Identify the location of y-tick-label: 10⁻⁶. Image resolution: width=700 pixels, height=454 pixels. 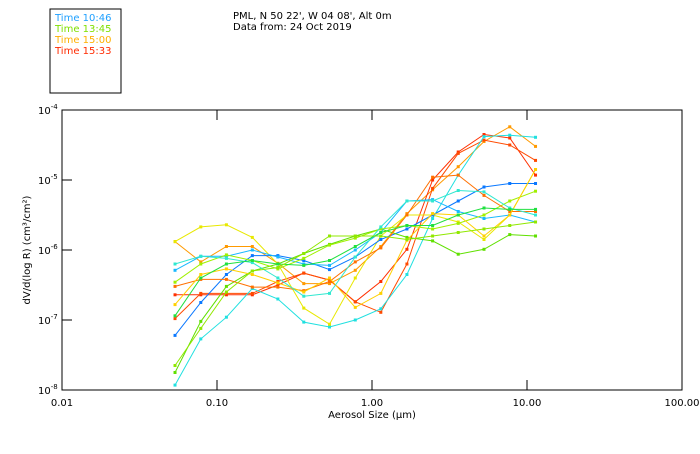
(48, 250).